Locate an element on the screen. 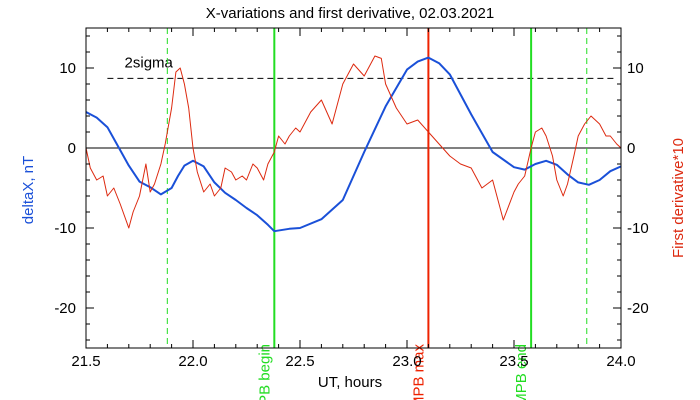  y-tick-label-left: 10 is located at coordinates (67, 68).